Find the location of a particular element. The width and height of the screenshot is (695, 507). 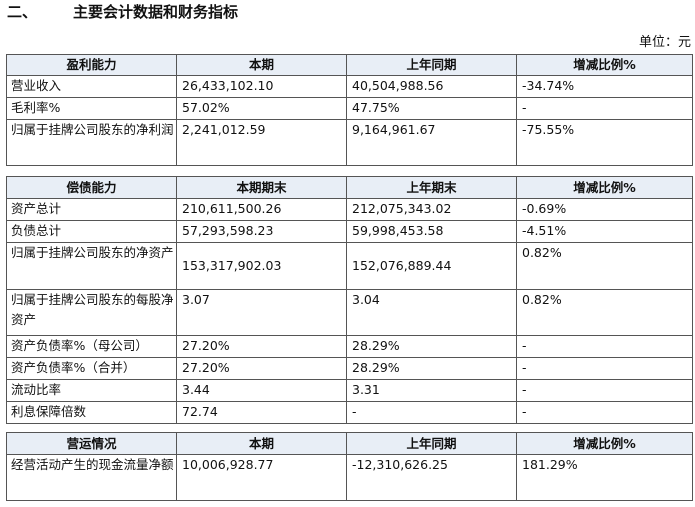

table-row: 利息保障倍数 72.74 - - is located at coordinates (349, 412).